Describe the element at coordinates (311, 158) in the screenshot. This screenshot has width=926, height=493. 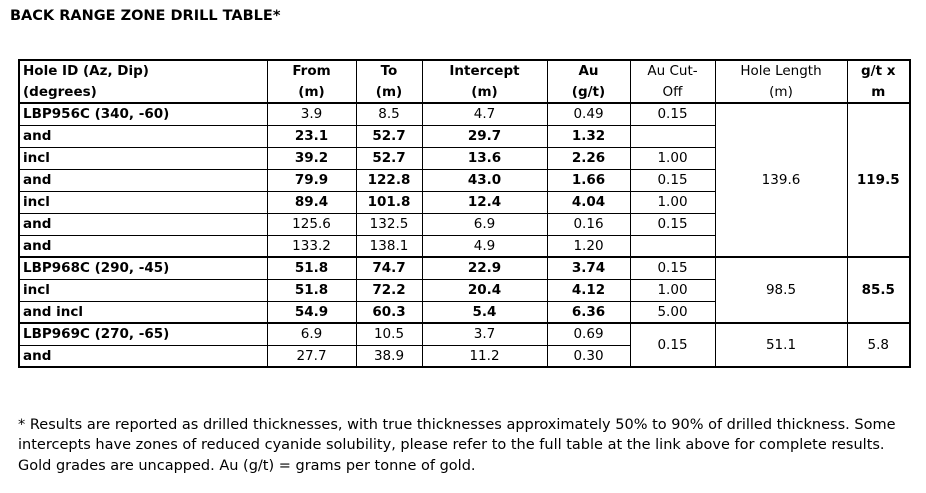
I see `from-cell: 39.2` at that location.